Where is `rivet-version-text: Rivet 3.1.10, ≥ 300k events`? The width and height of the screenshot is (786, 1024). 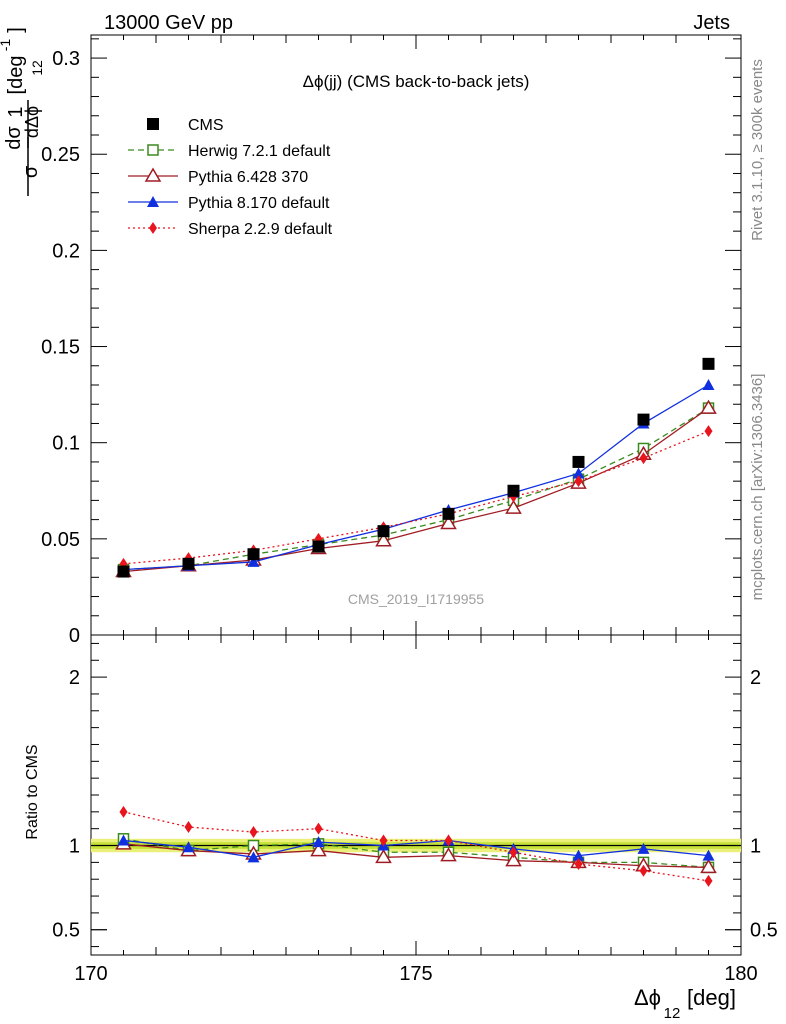
rivet-version-text: Rivet 3.1.10, ≥ 300k events is located at coordinates (757, 150).